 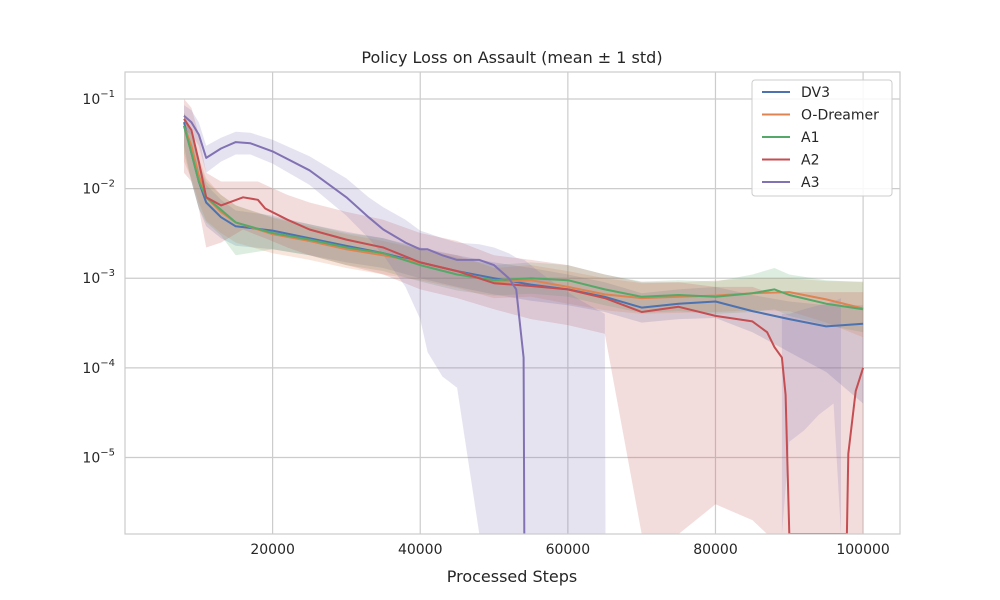 What do you see at coordinates (810, 183) in the screenshot?
I see `legend-label-a3: A3` at bounding box center [810, 183].